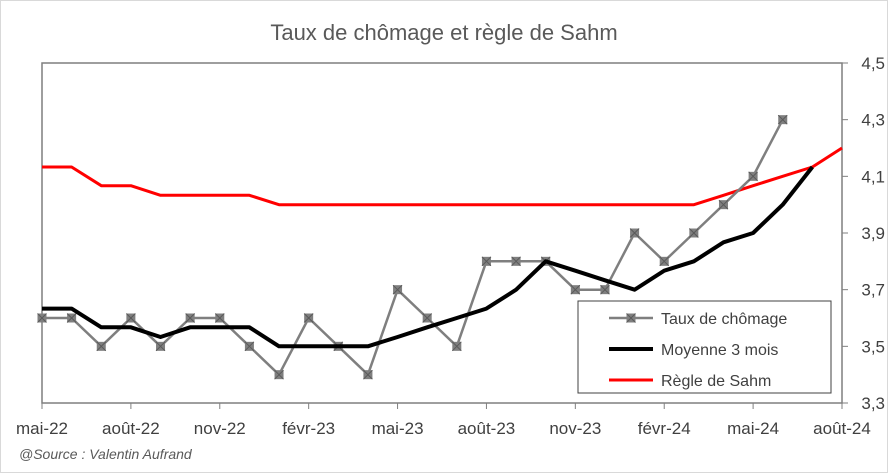 The image size is (888, 473). What do you see at coordinates (873, 403) in the screenshot?
I see `y-tick-label: 3,3` at bounding box center [873, 403].